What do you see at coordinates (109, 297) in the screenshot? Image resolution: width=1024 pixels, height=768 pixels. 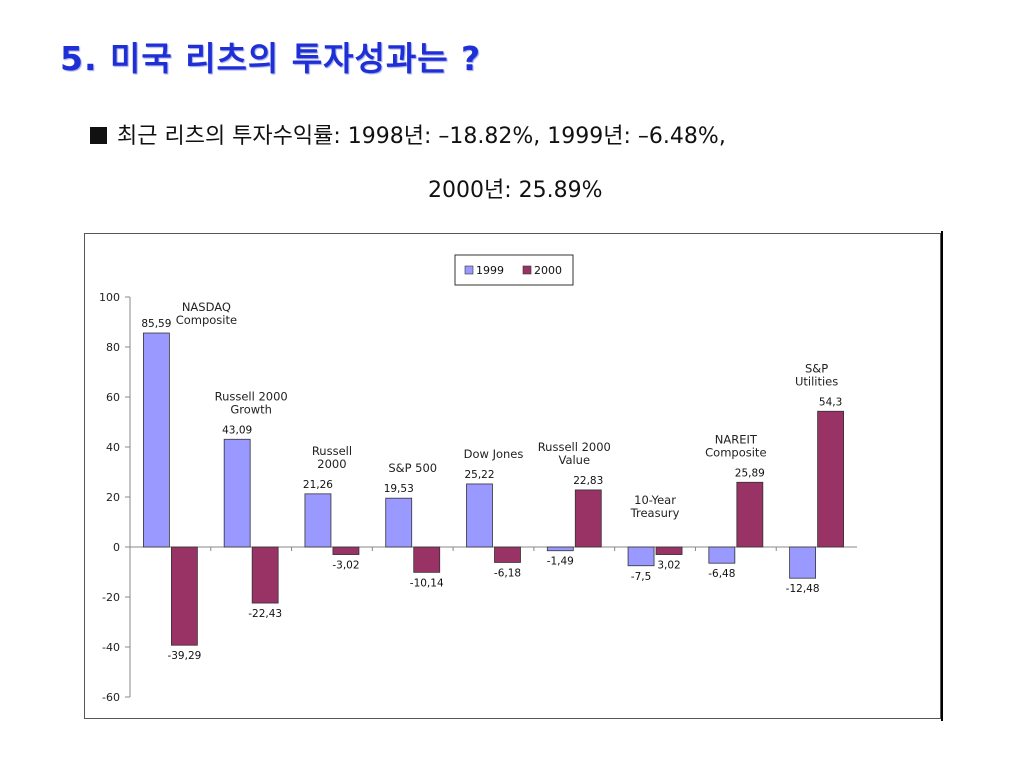 I see `y-tick-label: 100` at bounding box center [109, 297].